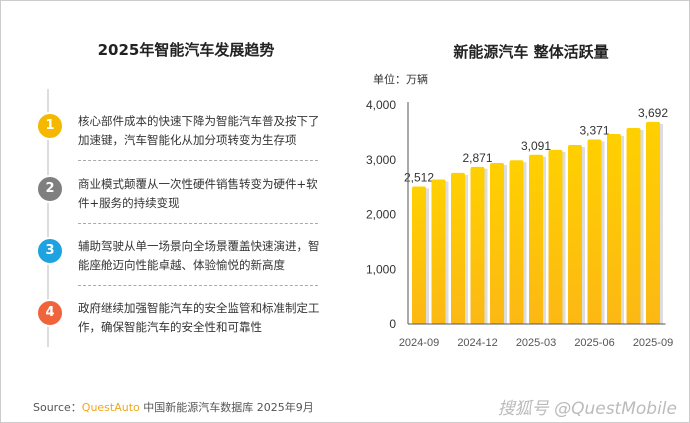  What do you see at coordinates (50, 189) in the screenshot?
I see `number-badge: 2` at bounding box center [50, 189].